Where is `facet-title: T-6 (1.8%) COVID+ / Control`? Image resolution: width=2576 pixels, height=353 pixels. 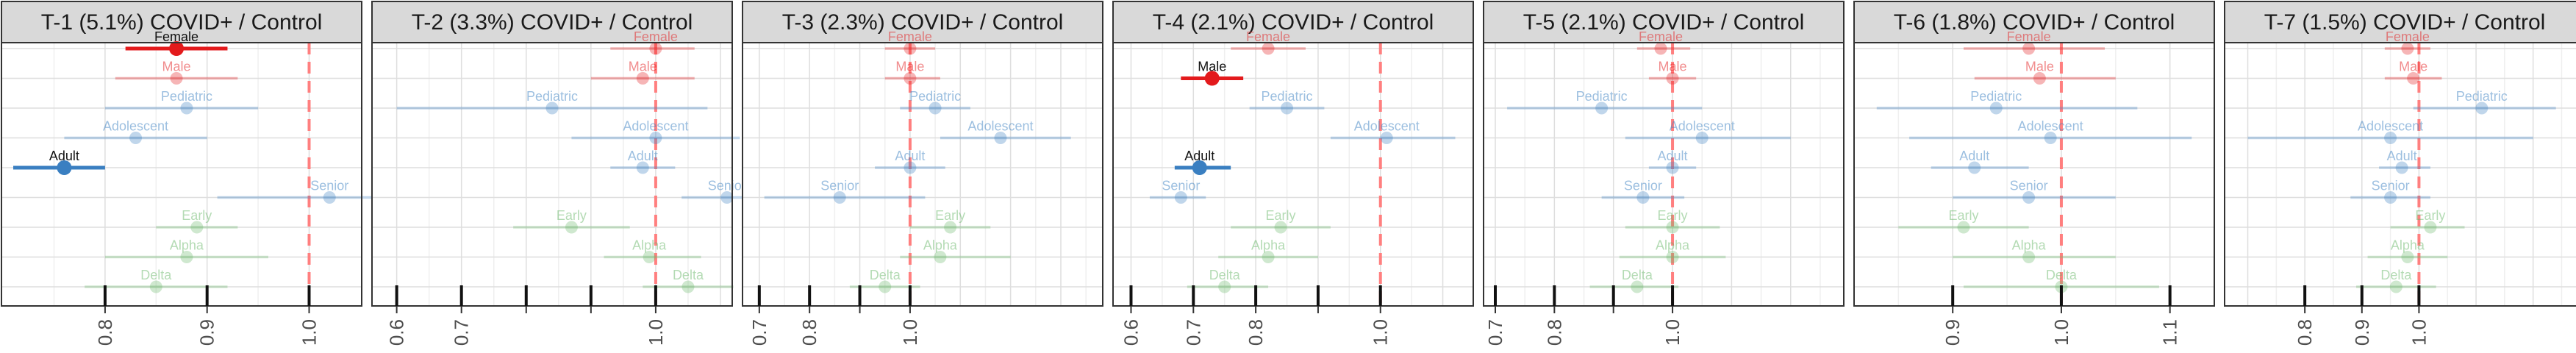
facet-title: T-6 (1.8%) COVID+ / Control is located at coordinates (2034, 23).